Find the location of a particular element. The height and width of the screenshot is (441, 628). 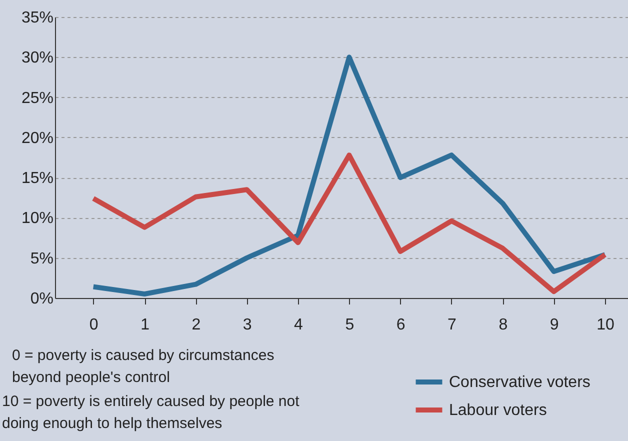

y-tick-label: 30% is located at coordinates (37, 58).